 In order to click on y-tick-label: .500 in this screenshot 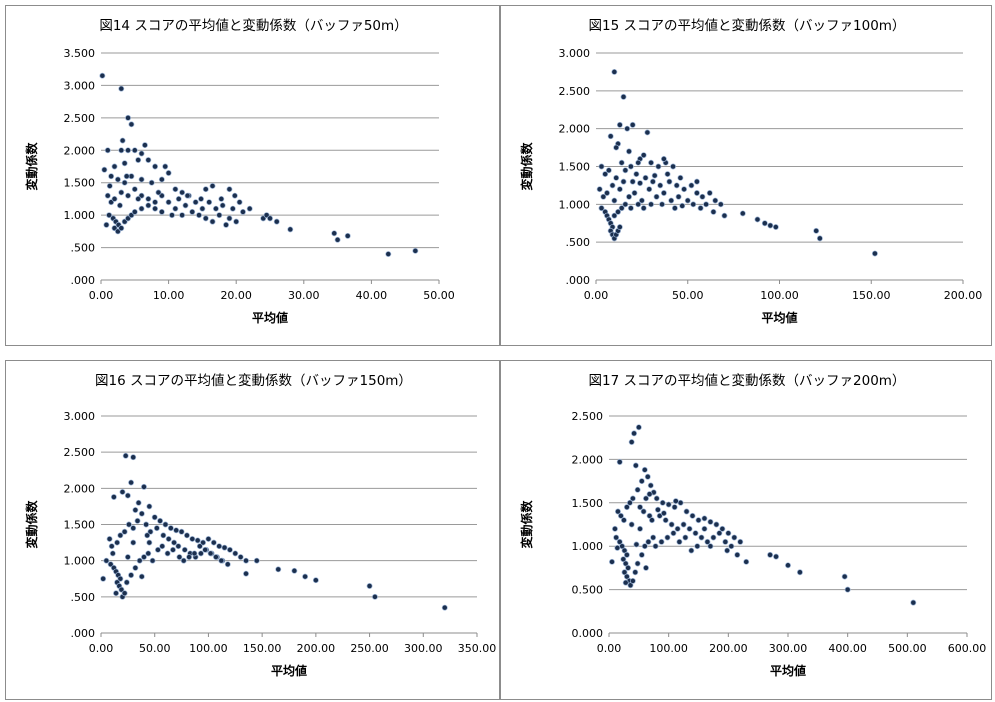, I will do `click(83, 248)`.